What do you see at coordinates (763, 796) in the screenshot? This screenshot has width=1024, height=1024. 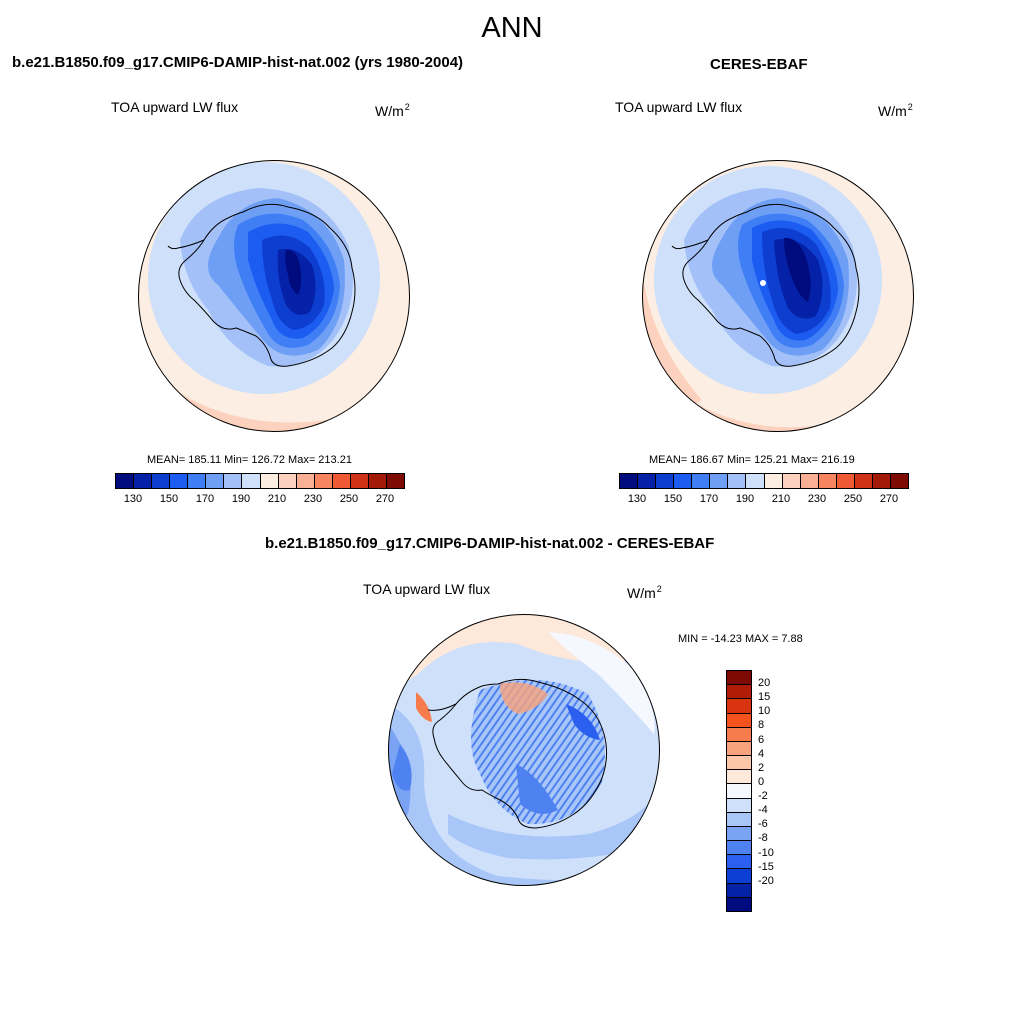 I see `colorbar-tick-label: -2` at bounding box center [763, 796].